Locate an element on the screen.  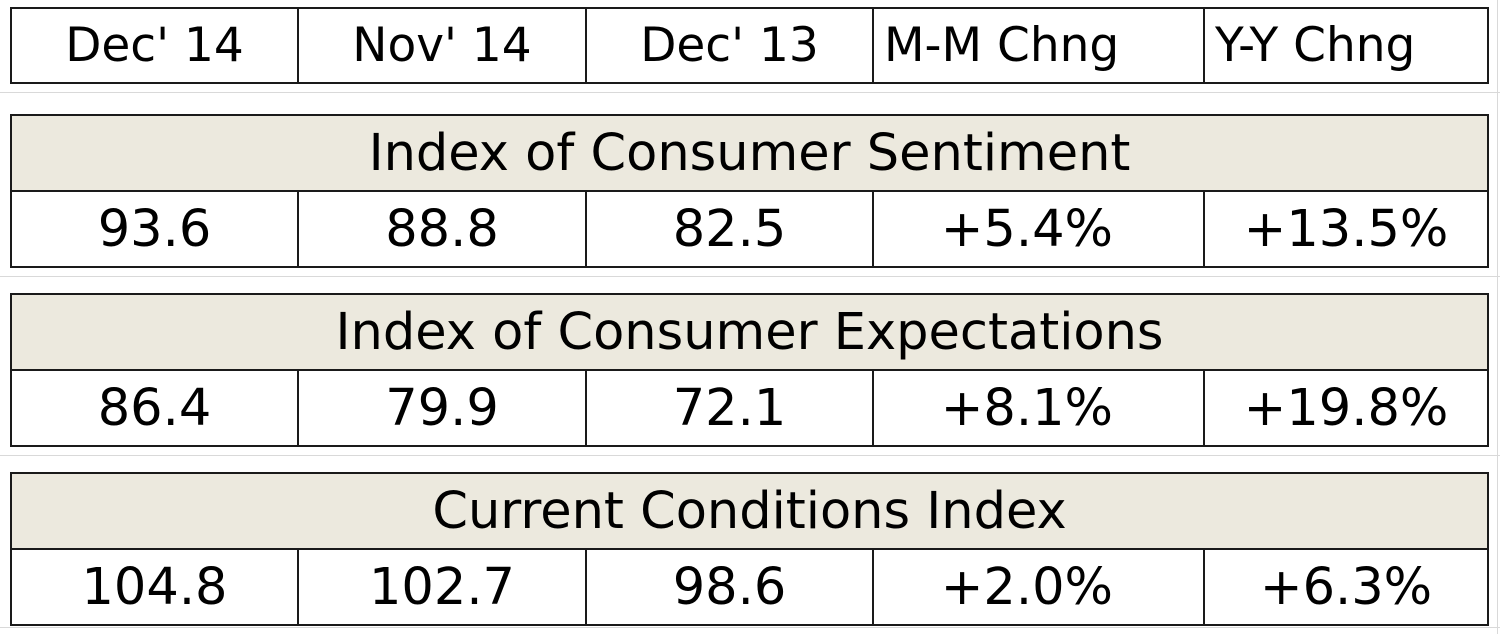
table-row: 104.8 102.7 98.6 +2.0% +6.3% is located at coordinates (749, 587).